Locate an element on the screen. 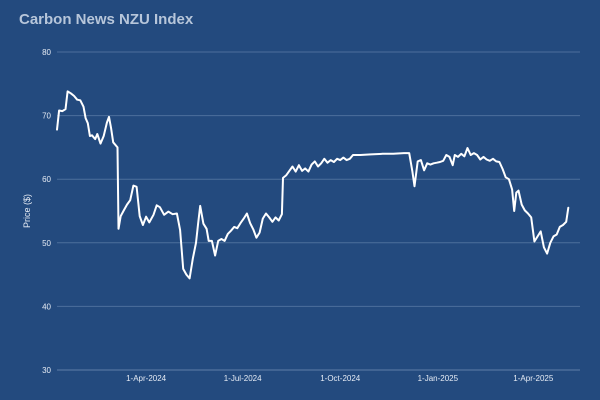 This screenshot has width=600, height=400. x-tick-label: 1-Apr-2024 is located at coordinates (146, 378).